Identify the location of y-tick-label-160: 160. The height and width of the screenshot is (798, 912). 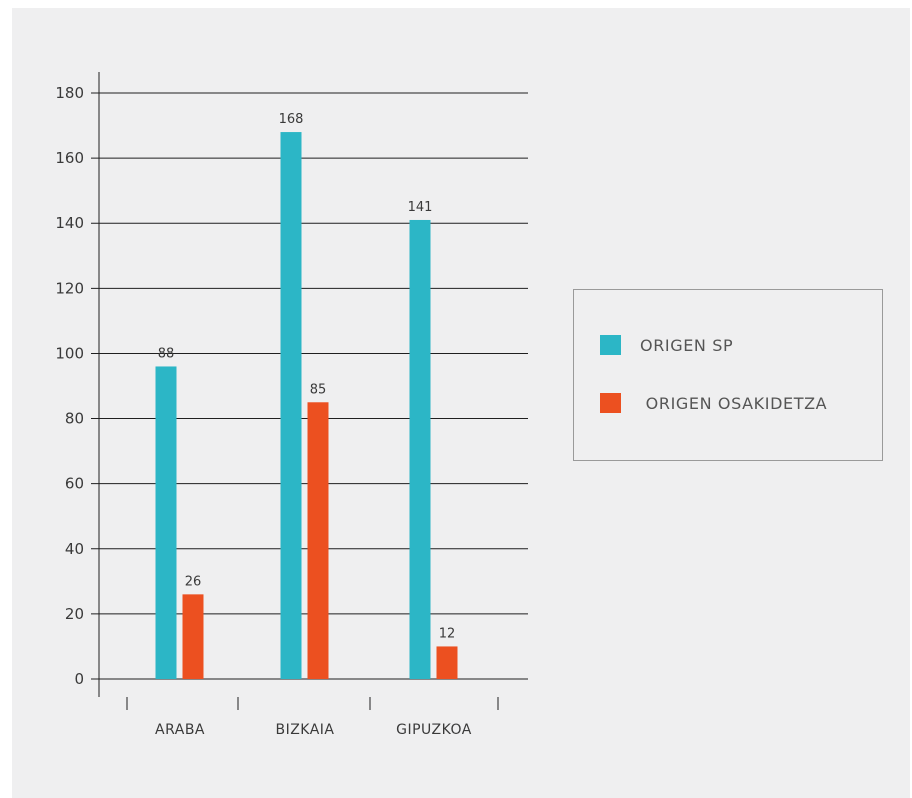
(69, 158).